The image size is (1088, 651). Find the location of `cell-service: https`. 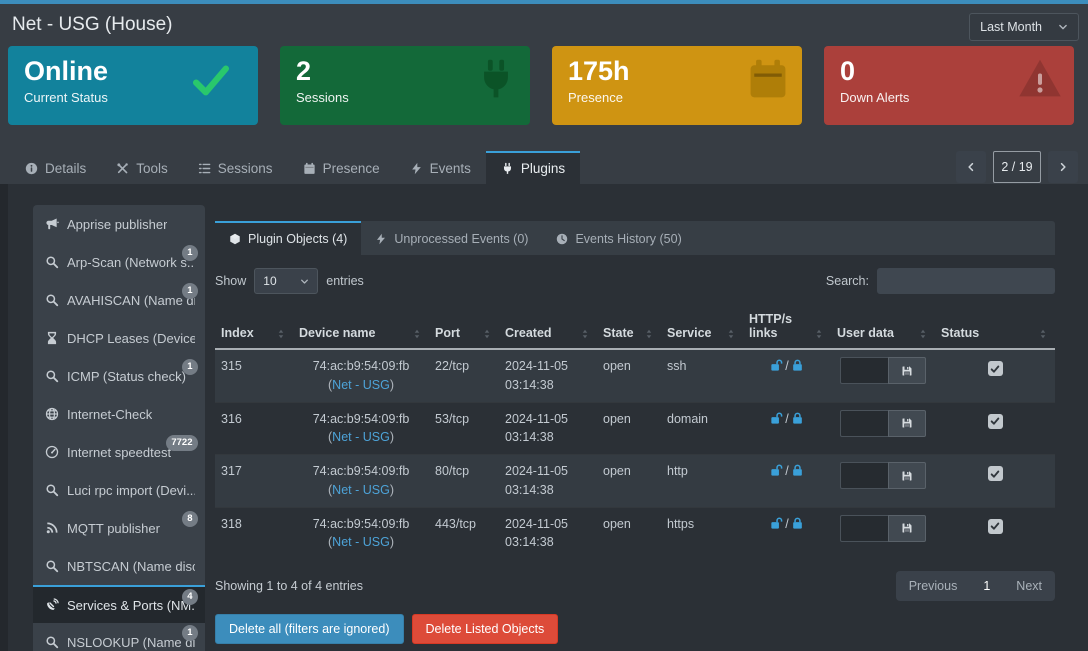

cell-service: https is located at coordinates (681, 523).